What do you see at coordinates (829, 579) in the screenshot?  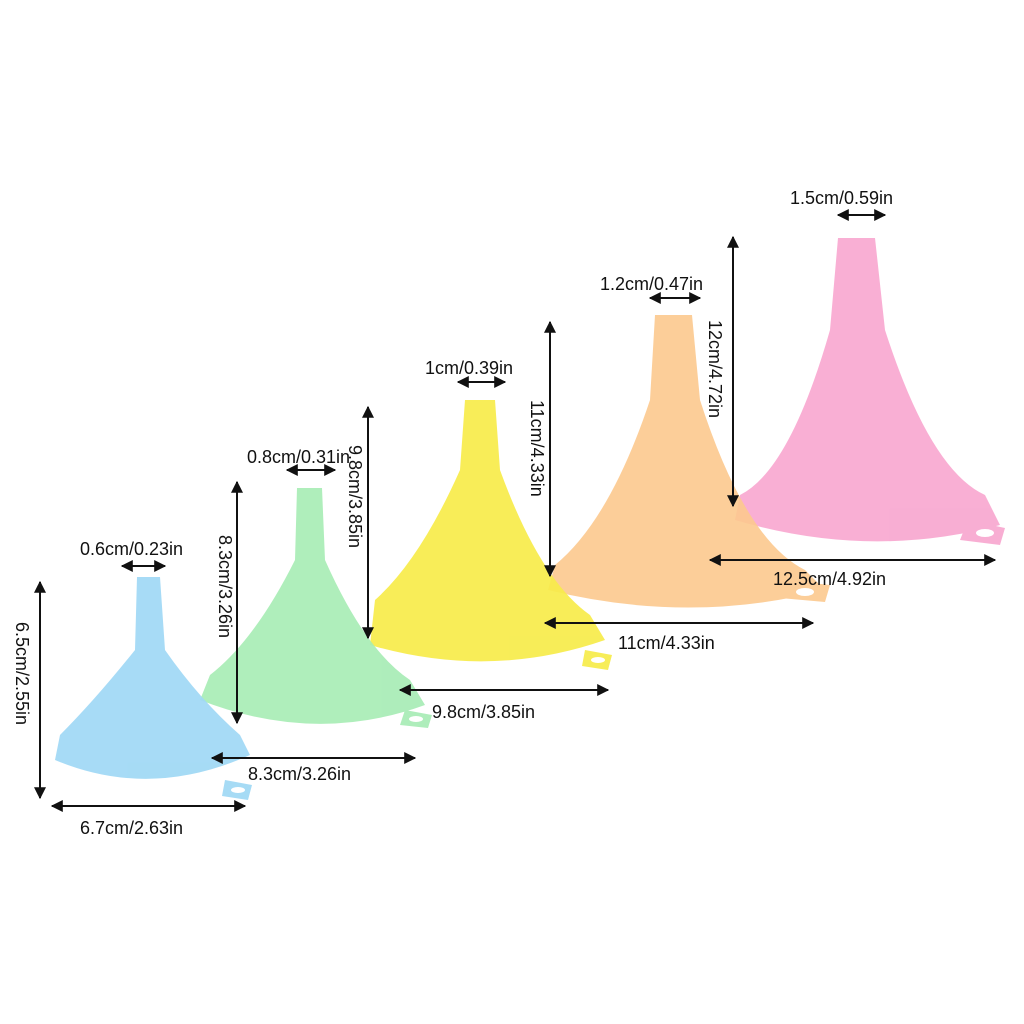 I see `width-label-pink: 12.5cm/4.92in` at bounding box center [829, 579].